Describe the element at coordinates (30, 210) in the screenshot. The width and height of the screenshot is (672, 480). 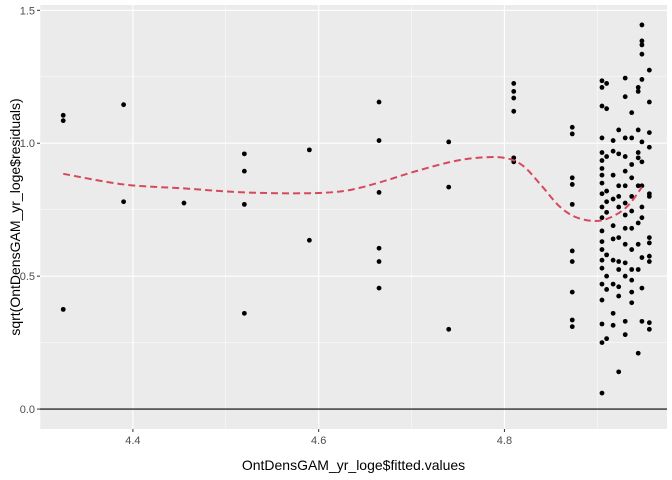
I see `y-axis: 0.0 0.5 1.0 1.5` at that location.